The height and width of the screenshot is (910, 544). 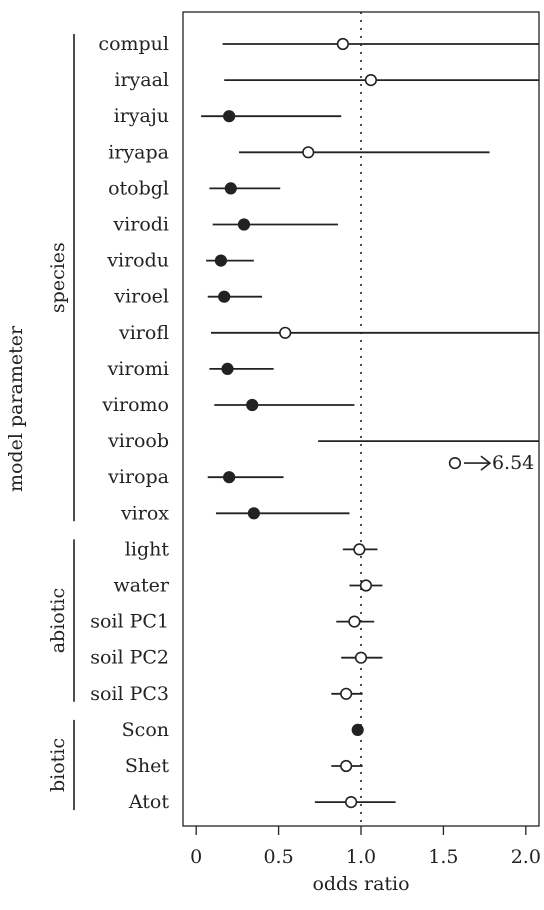 I want to click on parameter-label: viroel, so click(x=141, y=297).